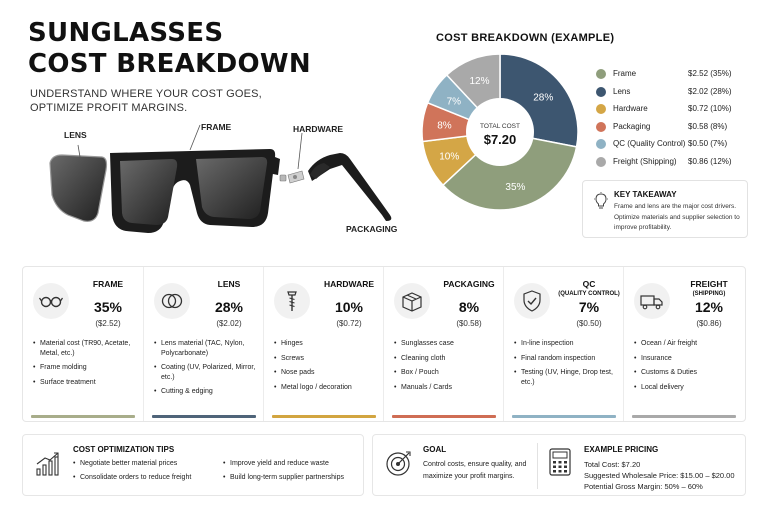  Describe the element at coordinates (589, 294) in the screenshot. I see `card-subname: (QUALITY CONTROL)` at that location.